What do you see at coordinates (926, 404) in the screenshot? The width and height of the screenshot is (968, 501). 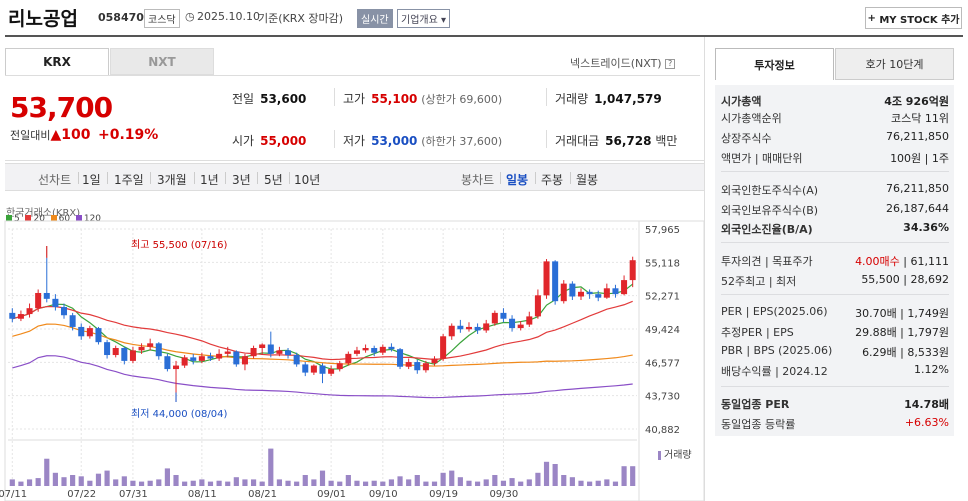 I see `info-value: 14.78배` at bounding box center [926, 404].